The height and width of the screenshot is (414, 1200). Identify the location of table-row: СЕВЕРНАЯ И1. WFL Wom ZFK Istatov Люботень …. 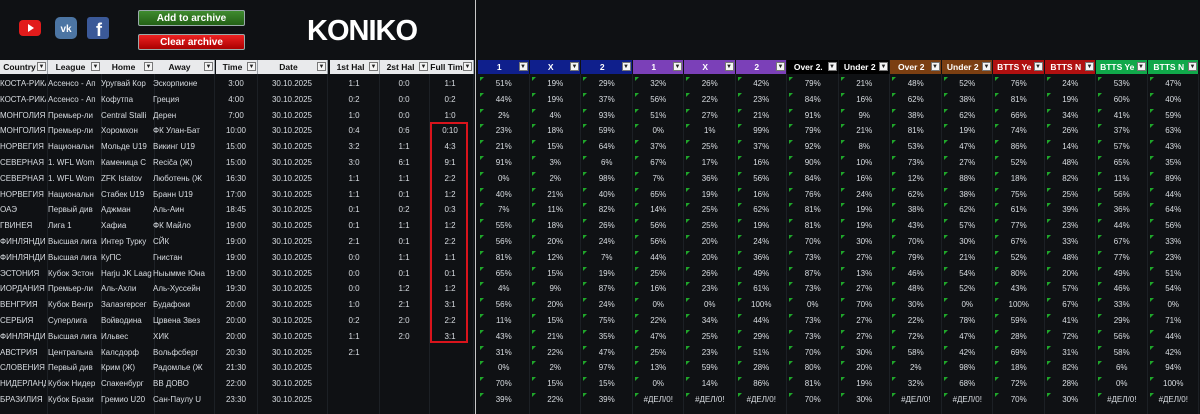
(600, 179).